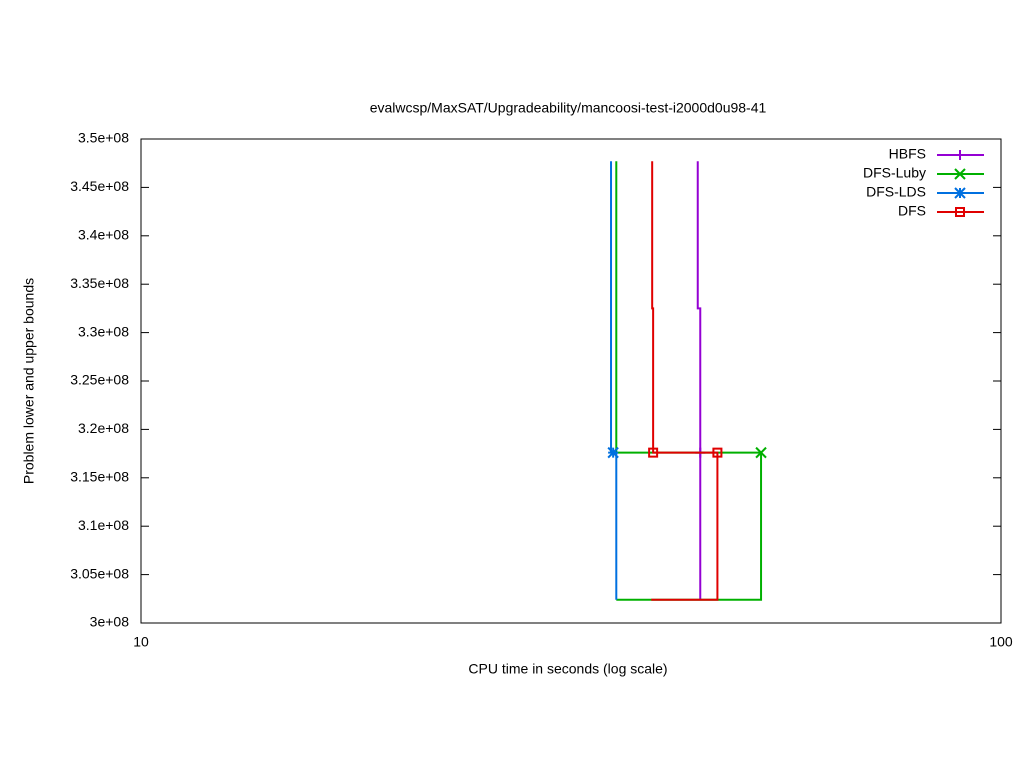 This screenshot has width=1024, height=768. What do you see at coordinates (894, 173) in the screenshot?
I see `legend-label: DFS-Luby` at bounding box center [894, 173].